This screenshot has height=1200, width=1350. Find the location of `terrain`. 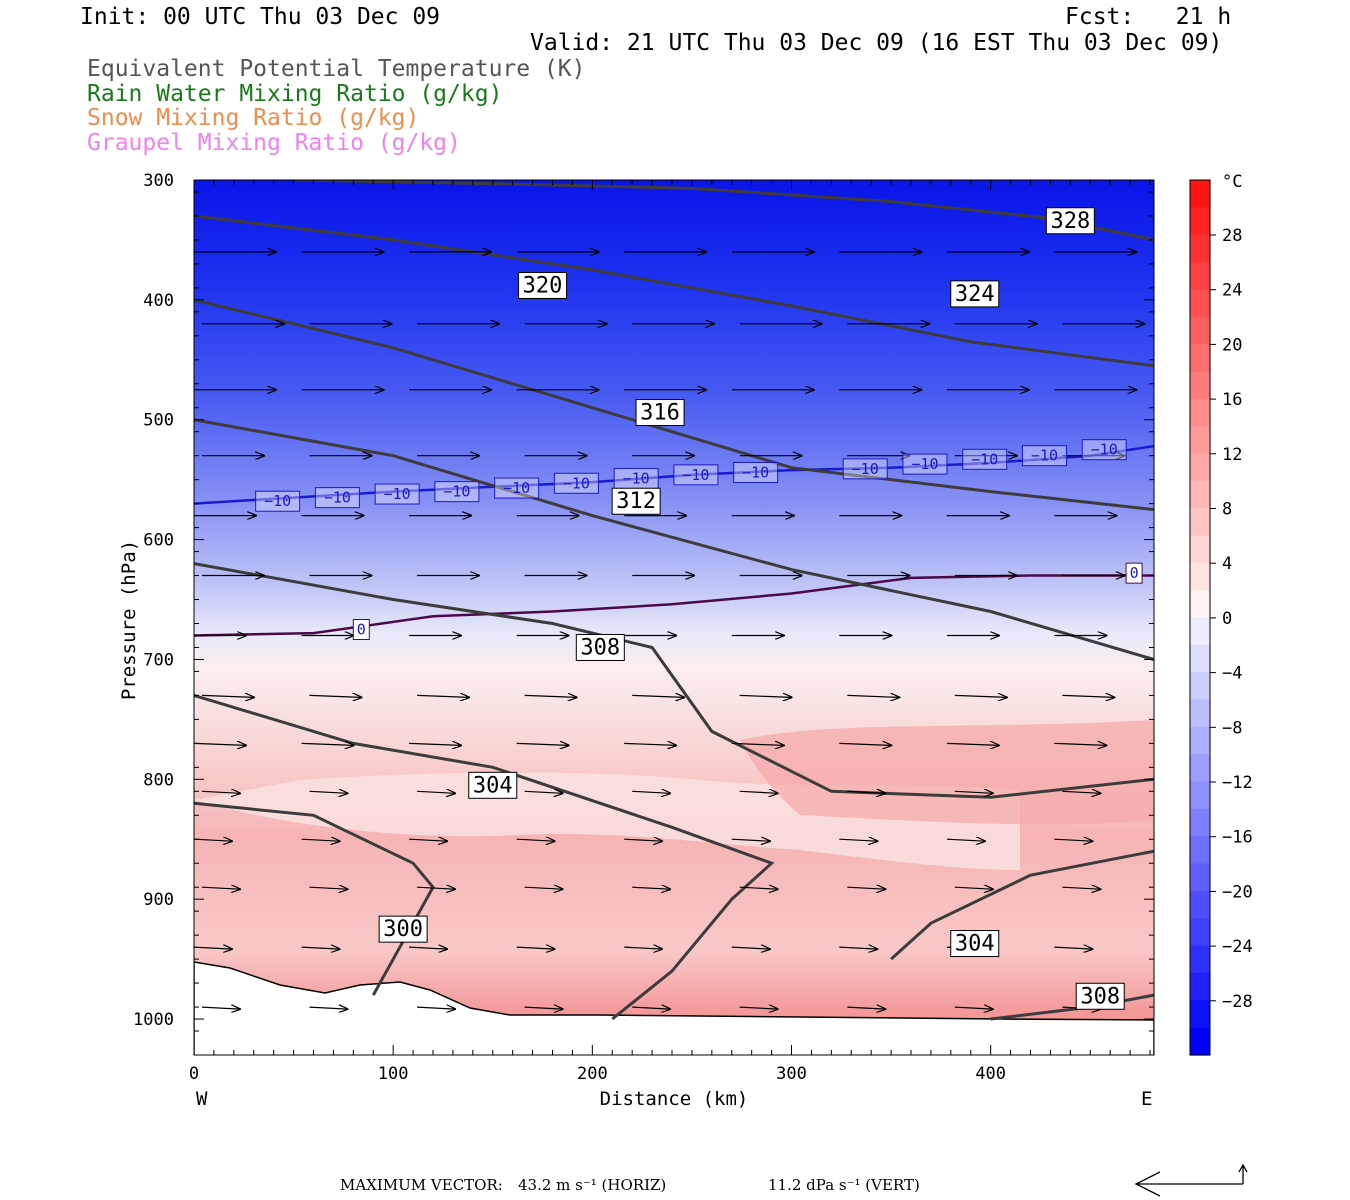

terrain is located at coordinates (674, 1008).